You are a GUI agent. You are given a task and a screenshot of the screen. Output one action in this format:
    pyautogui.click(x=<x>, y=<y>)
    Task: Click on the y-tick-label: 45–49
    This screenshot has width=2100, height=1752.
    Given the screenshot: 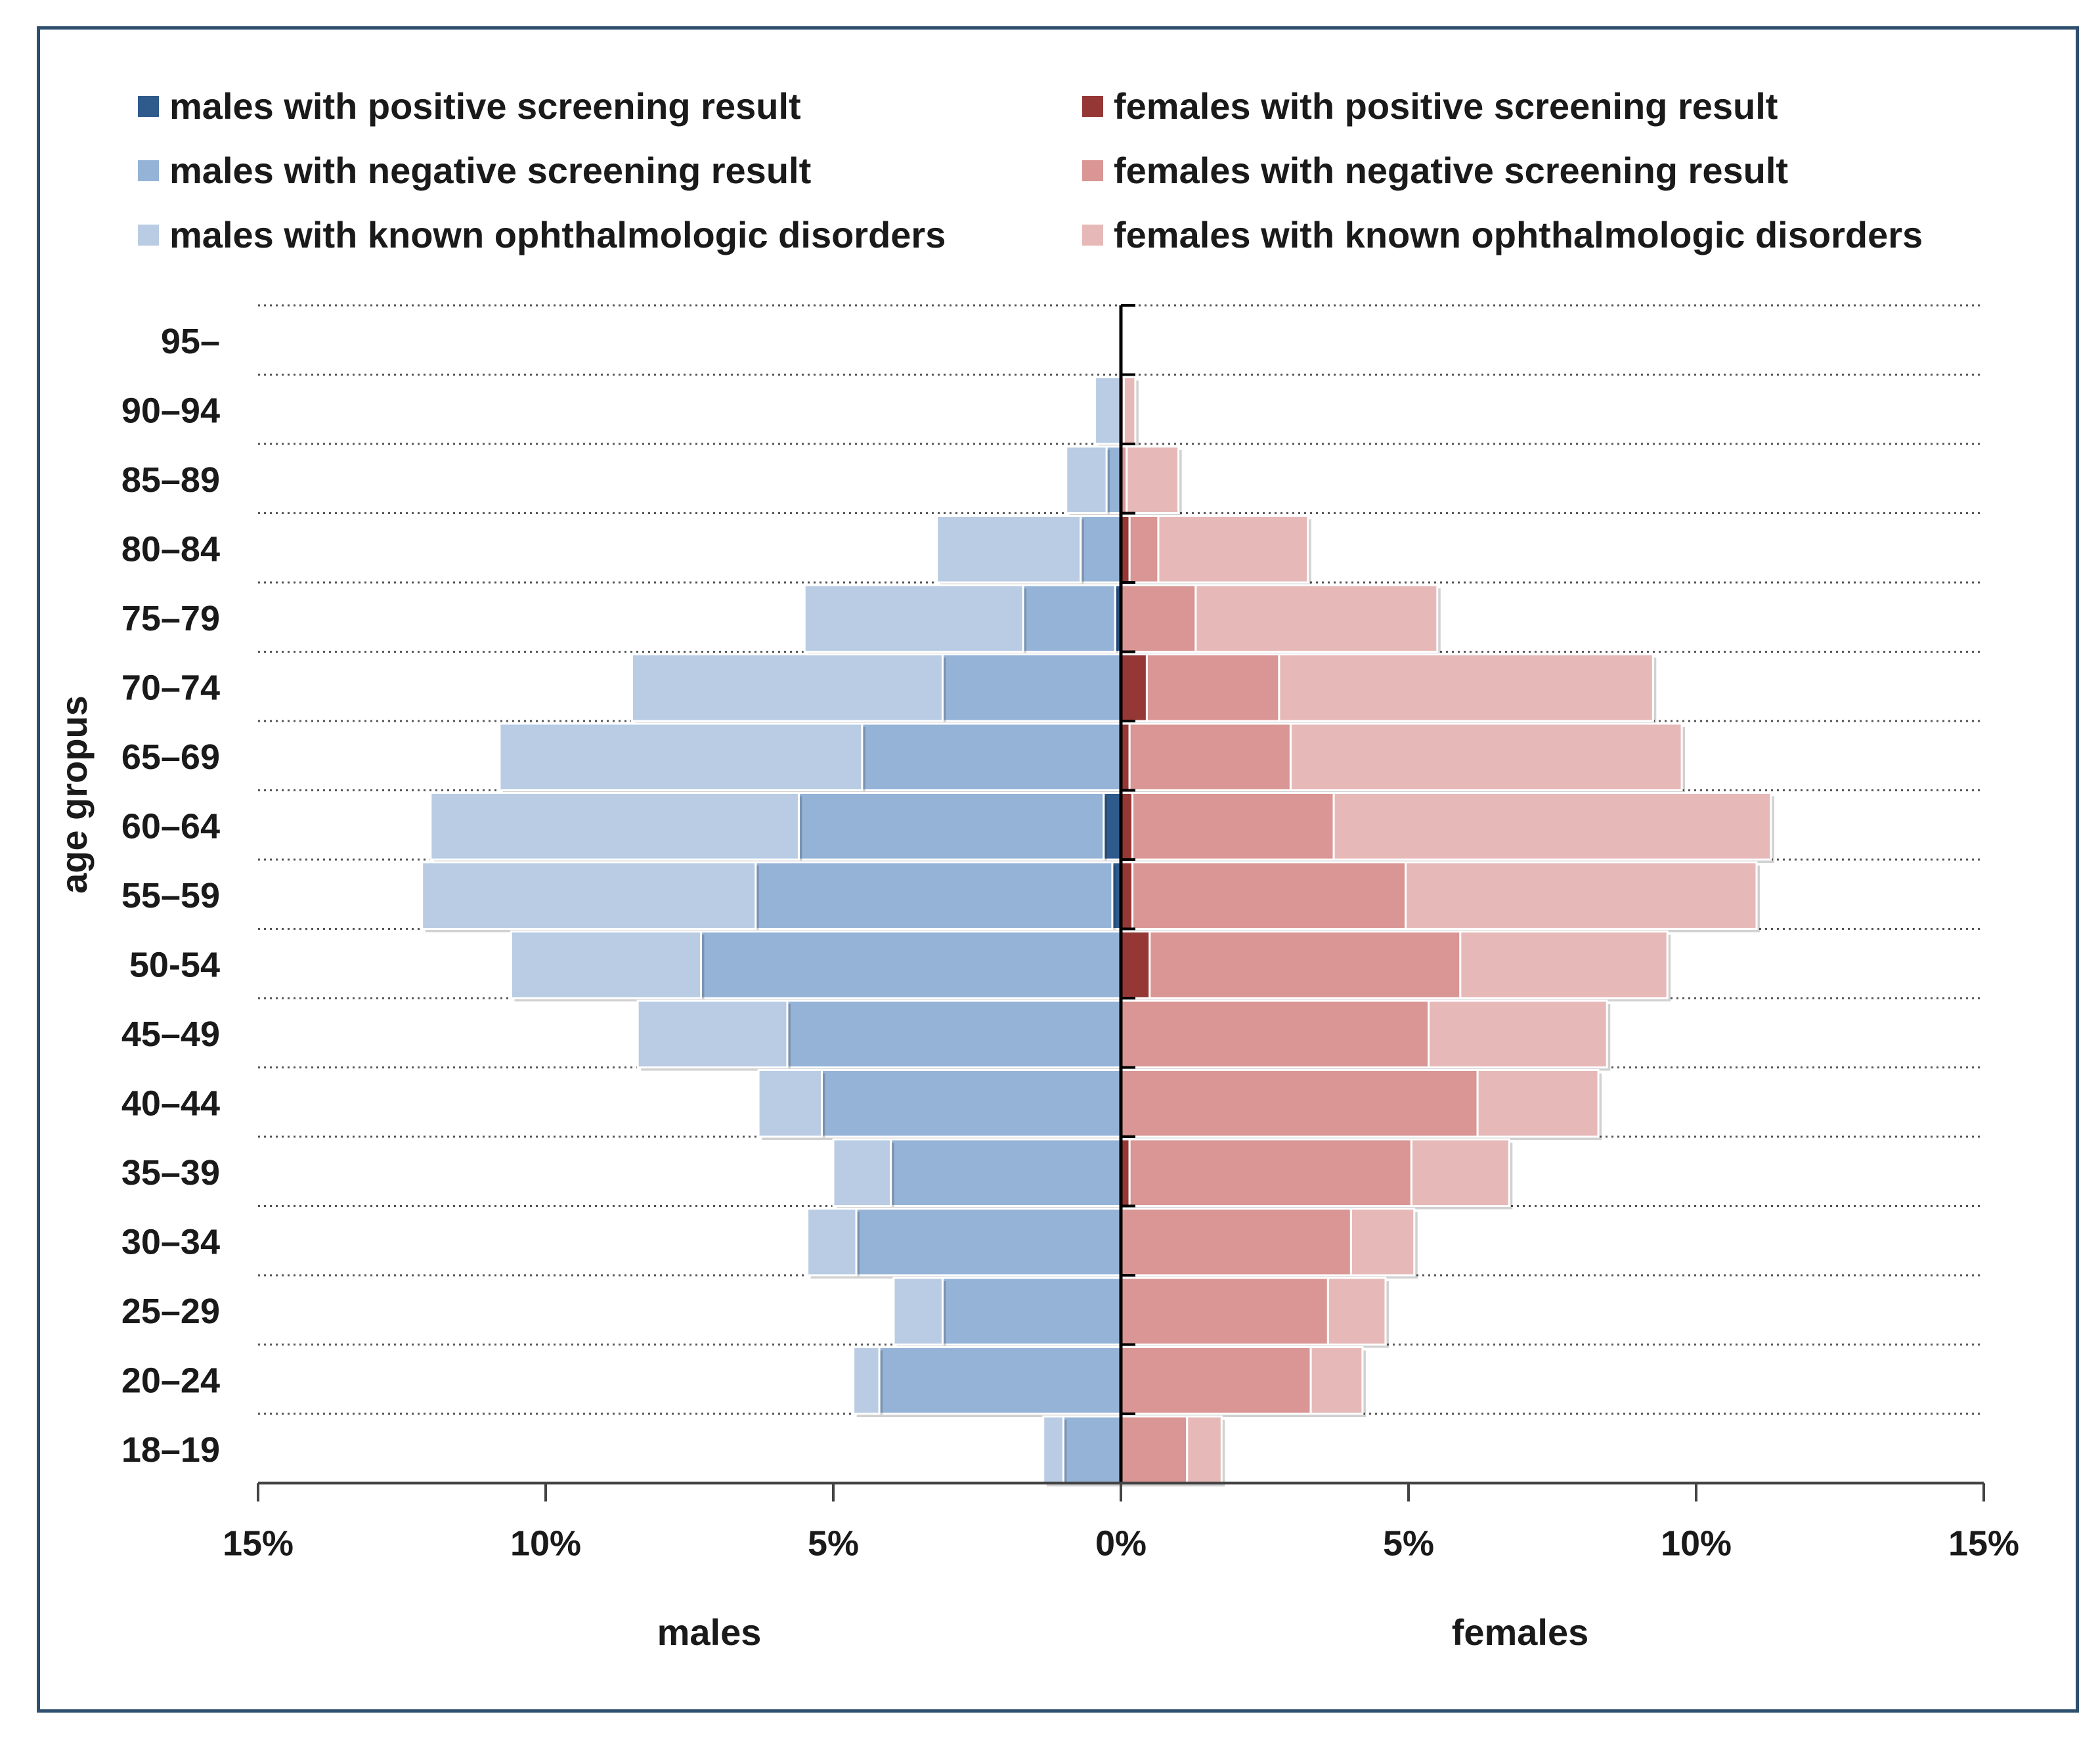 What is the action you would take?
    pyautogui.click(x=170, y=1034)
    